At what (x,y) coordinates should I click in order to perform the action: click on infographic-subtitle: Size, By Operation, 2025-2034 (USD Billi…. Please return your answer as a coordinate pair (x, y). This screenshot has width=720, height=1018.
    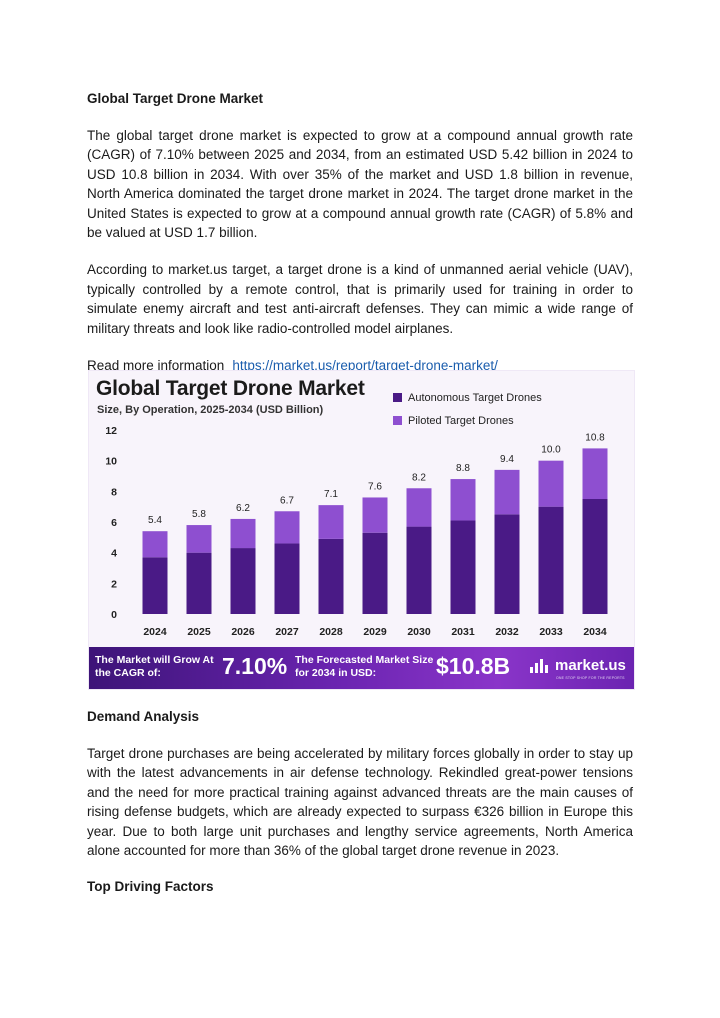
    Looking at the image, I should click on (210, 410).